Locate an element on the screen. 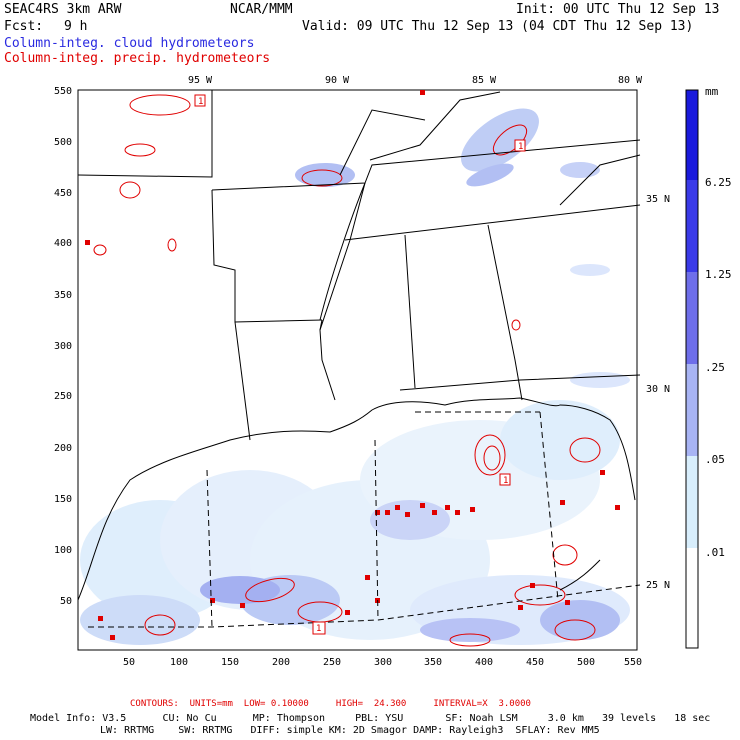 The image size is (740, 740). y-tick-label: 450 is located at coordinates (63, 193).